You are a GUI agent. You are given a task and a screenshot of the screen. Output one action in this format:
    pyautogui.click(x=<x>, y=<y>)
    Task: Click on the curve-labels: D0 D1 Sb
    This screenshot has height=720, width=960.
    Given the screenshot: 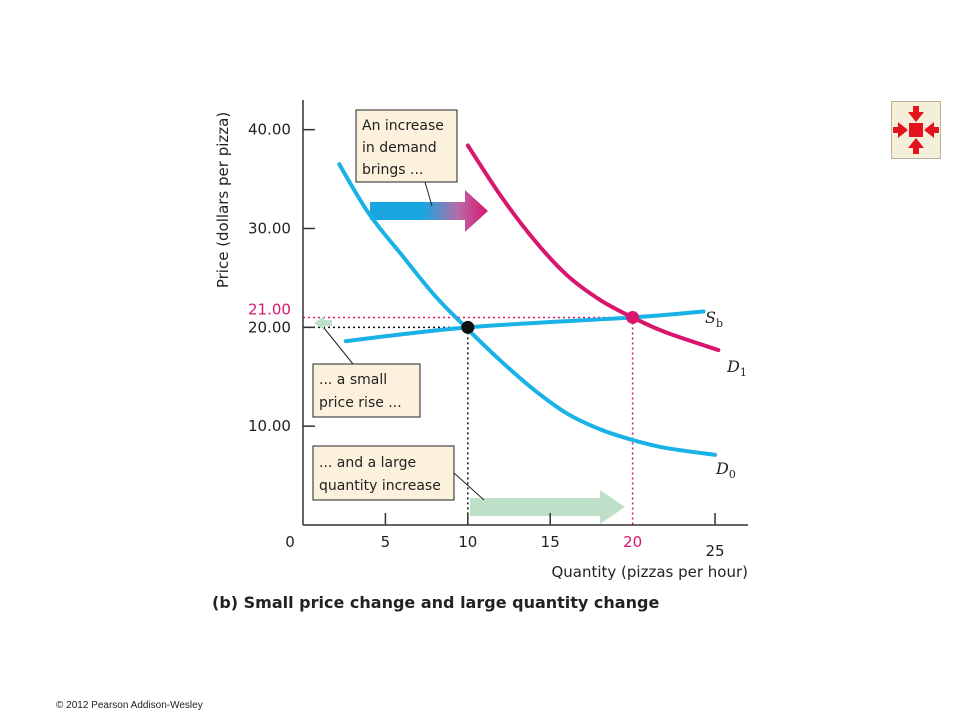 What is the action you would take?
    pyautogui.click(x=726, y=394)
    